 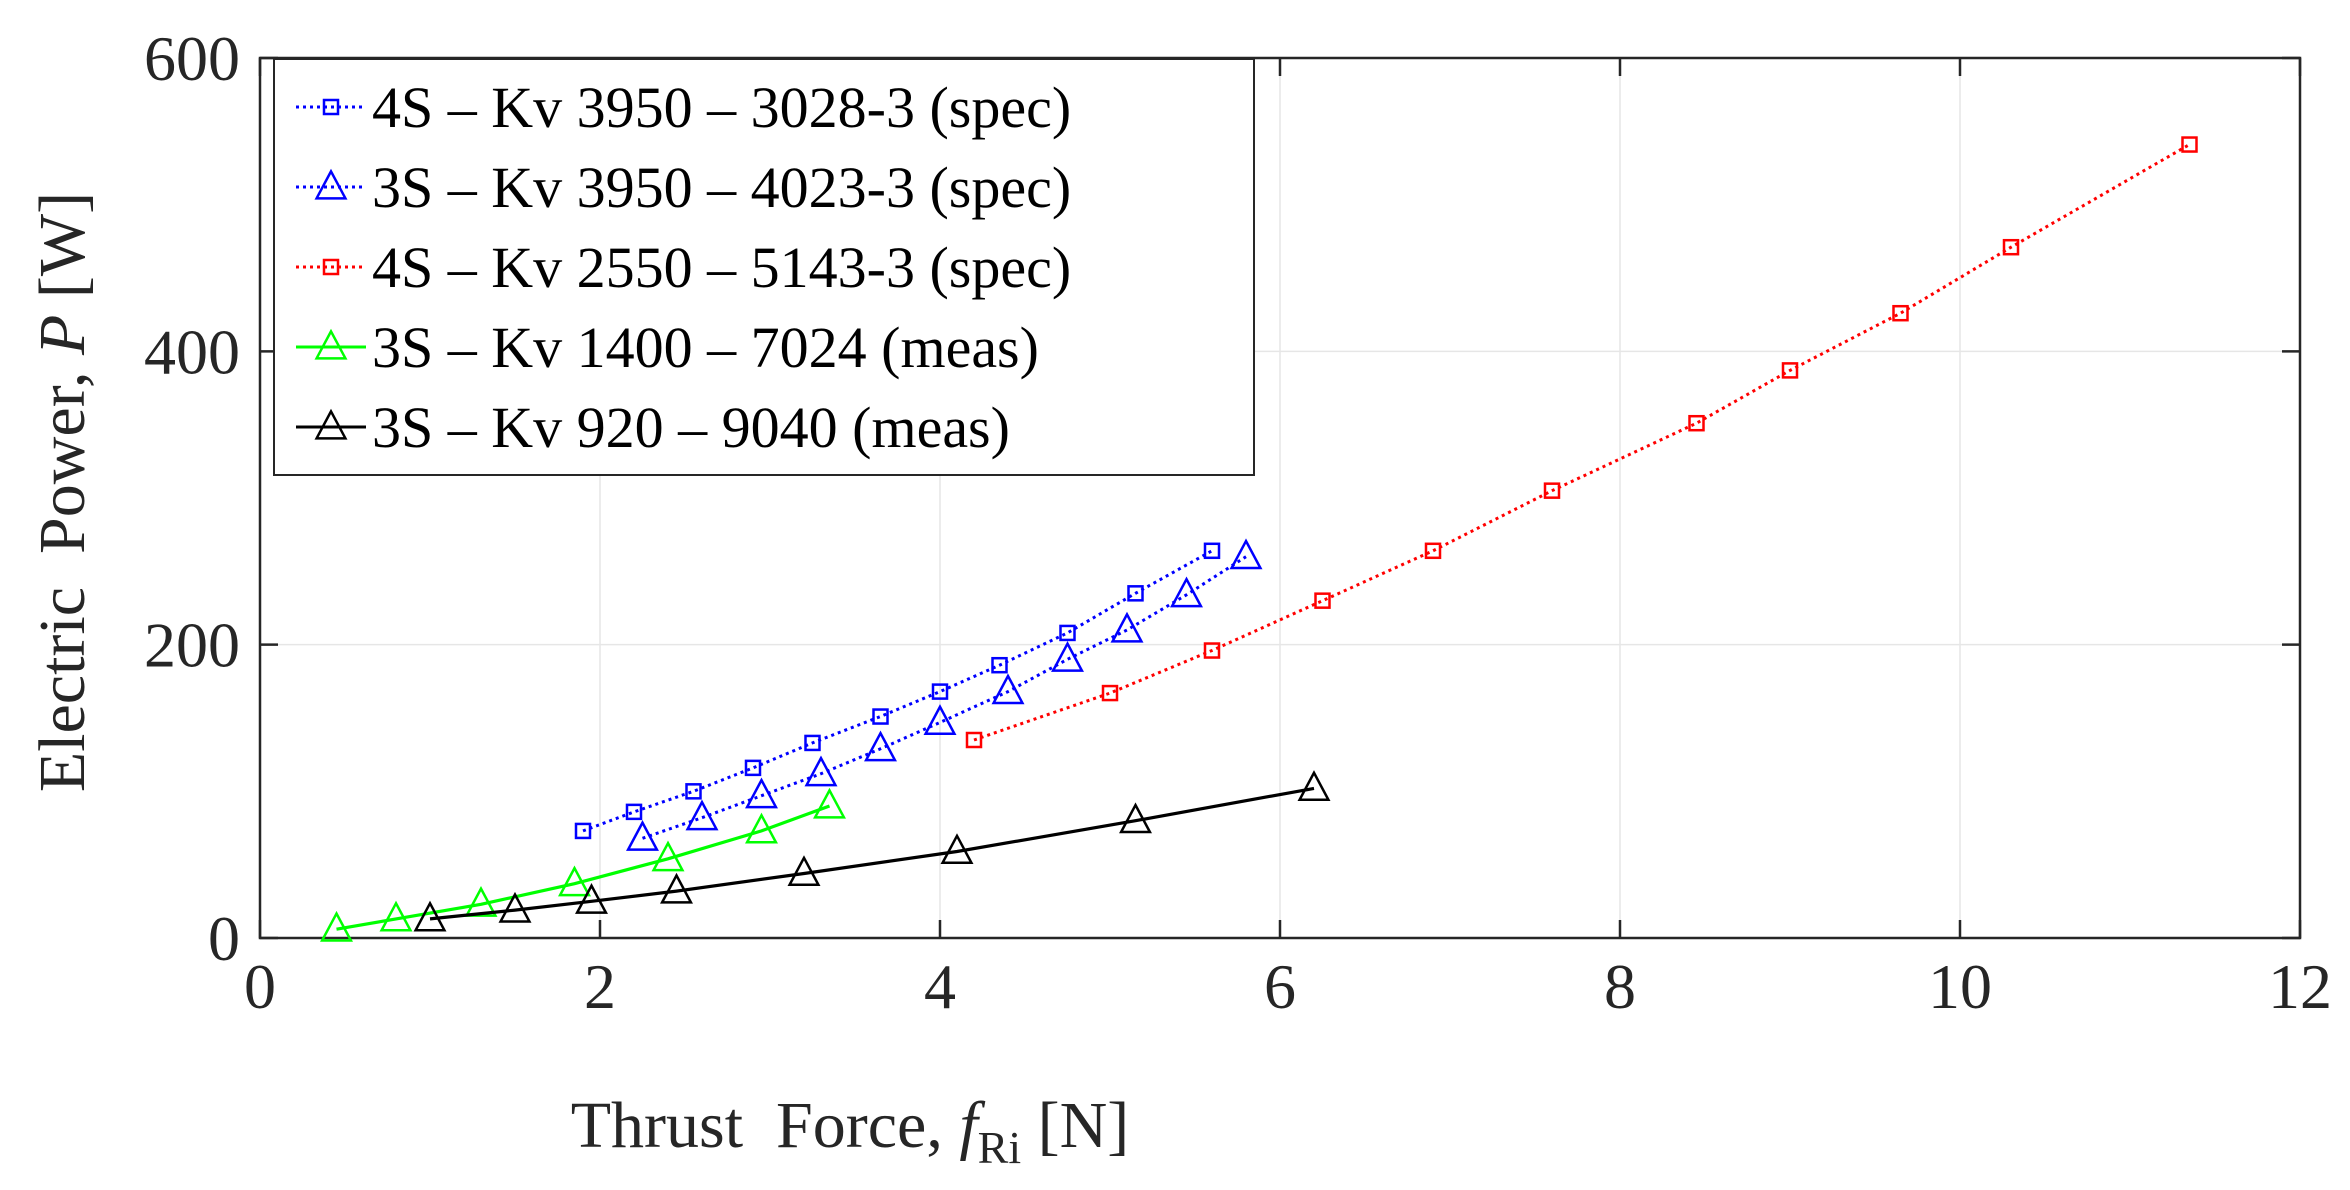 I want to click on x-axis-label: Thrust Force, fRi [N], so click(x=850, y=1131).